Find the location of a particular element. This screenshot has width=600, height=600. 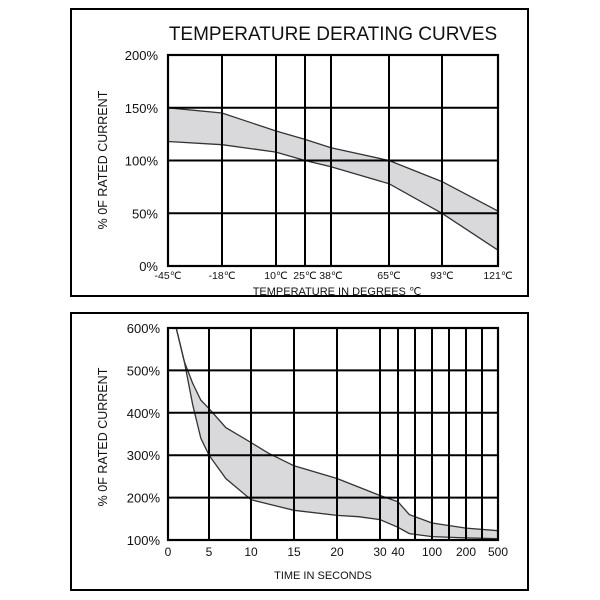

top-x-tick-label: 38℃ is located at coordinates (331, 276).